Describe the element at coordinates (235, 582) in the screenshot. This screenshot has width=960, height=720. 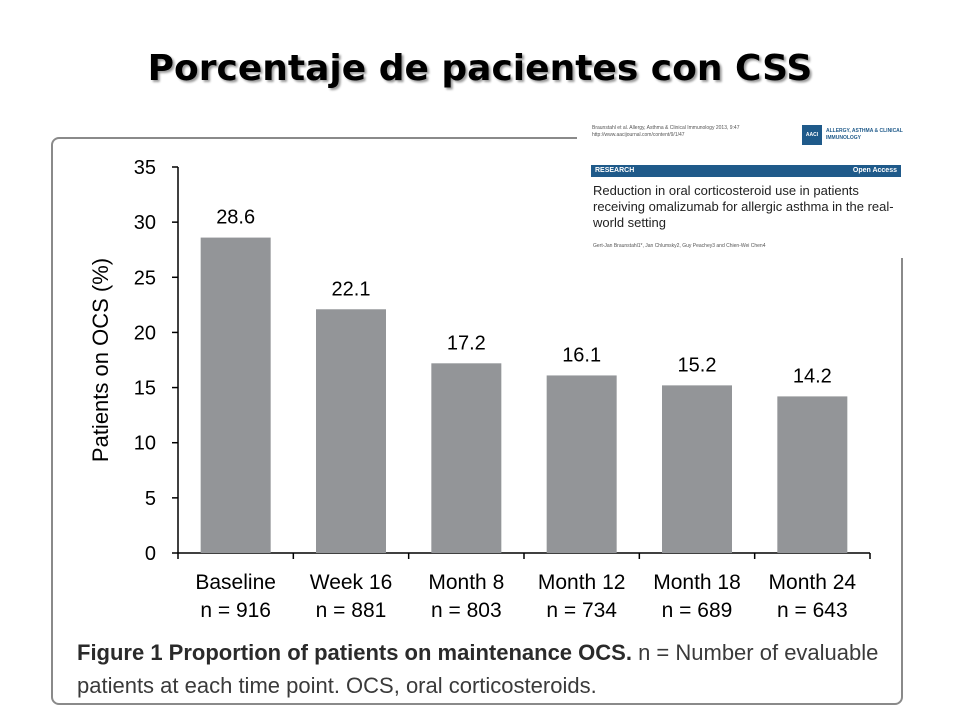
I see `x-category-label: Baseline` at that location.